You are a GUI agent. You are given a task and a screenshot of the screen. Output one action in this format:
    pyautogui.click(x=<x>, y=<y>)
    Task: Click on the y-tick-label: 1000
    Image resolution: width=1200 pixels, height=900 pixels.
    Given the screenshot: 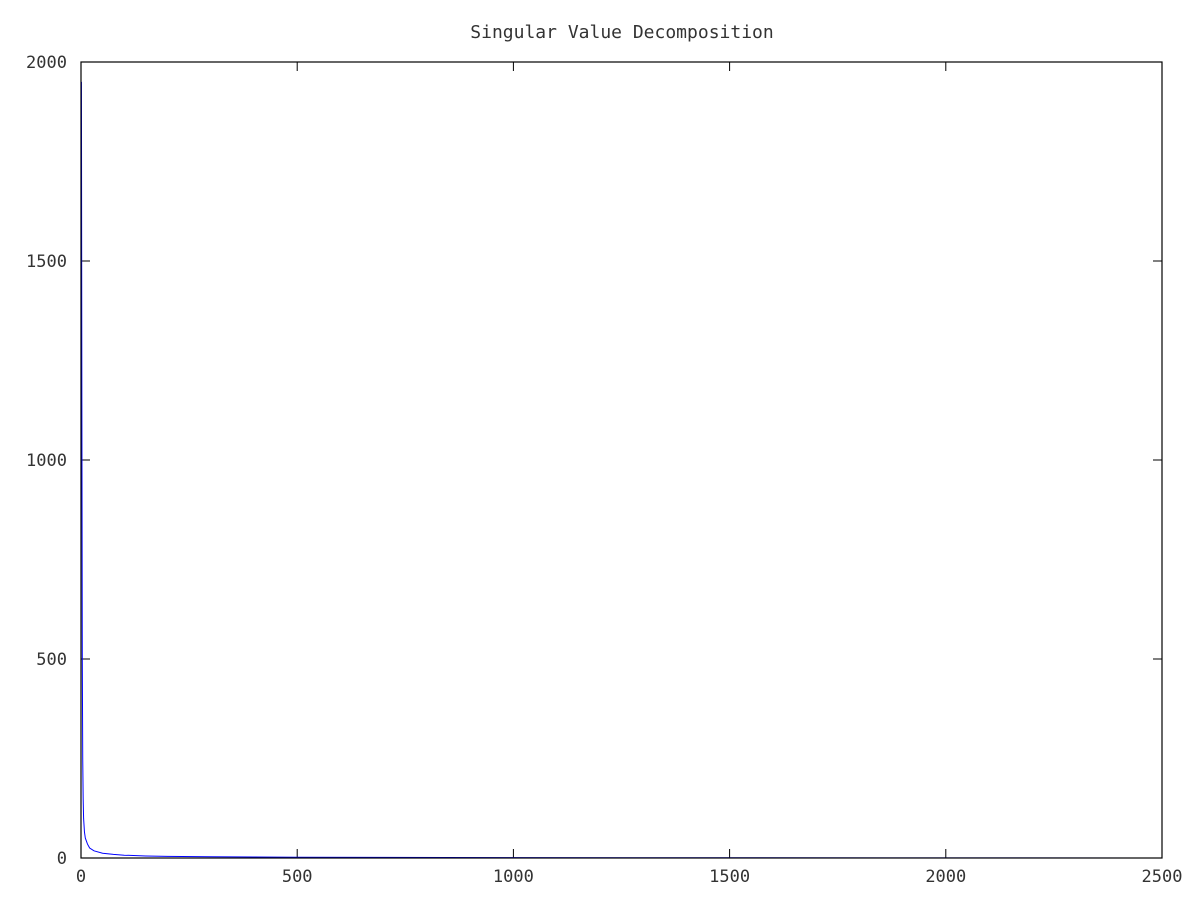 What is the action you would take?
    pyautogui.click(x=46, y=461)
    